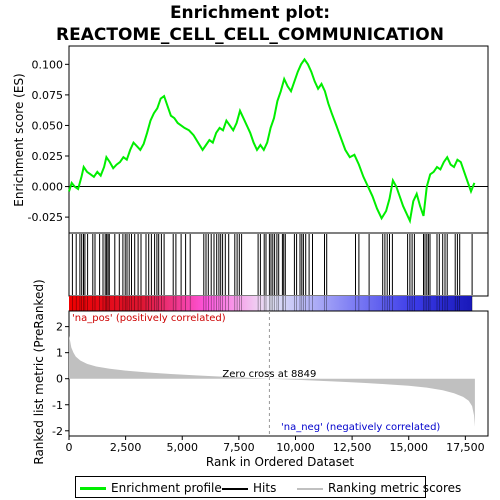 The height and width of the screenshot is (500, 500). What do you see at coordinates (48, 141) in the screenshot?
I see `es-y-axis: -0.025 0.000 0.025 0.050 0.075 0.100` at bounding box center [48, 141].